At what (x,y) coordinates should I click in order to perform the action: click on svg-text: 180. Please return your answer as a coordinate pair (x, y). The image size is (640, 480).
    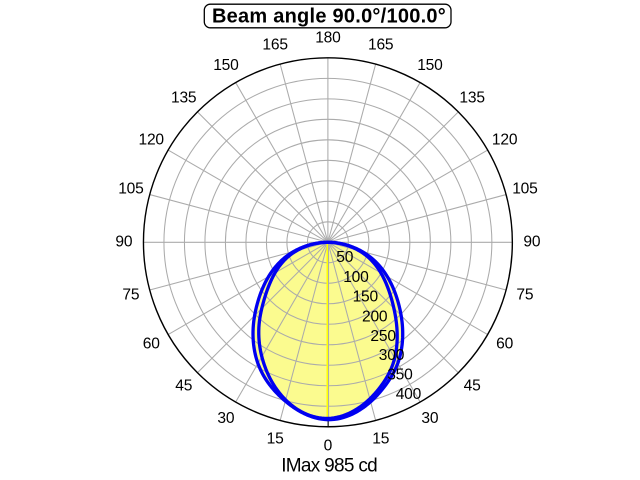
    Looking at the image, I should click on (328, 38).